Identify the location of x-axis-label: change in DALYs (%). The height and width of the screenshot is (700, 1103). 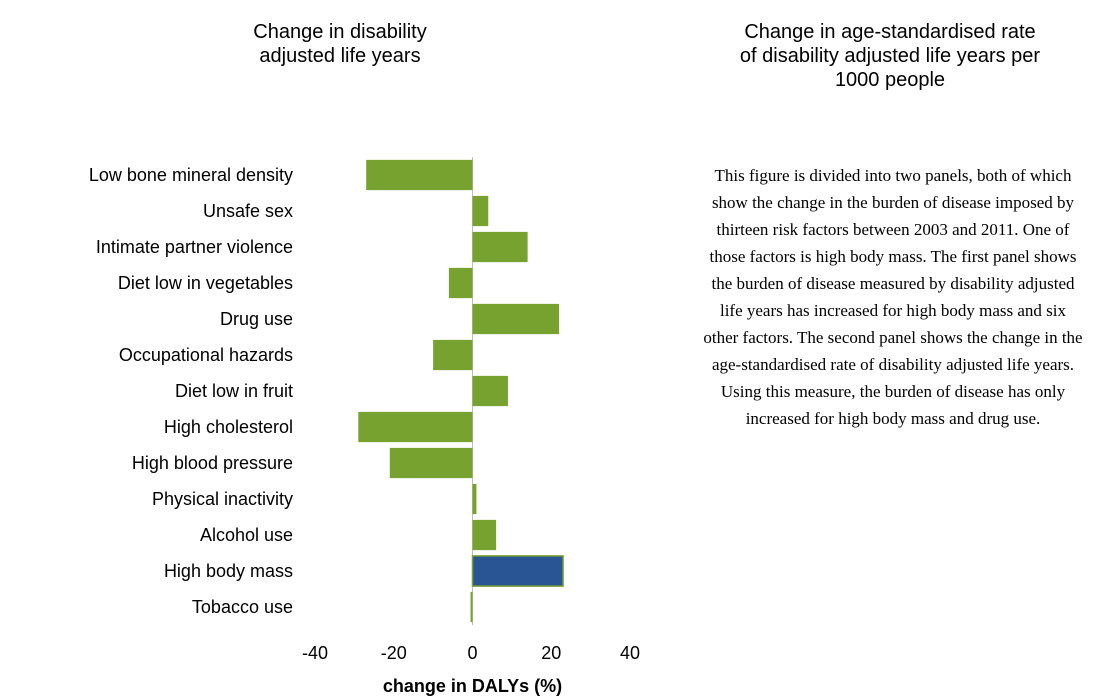
(472, 686).